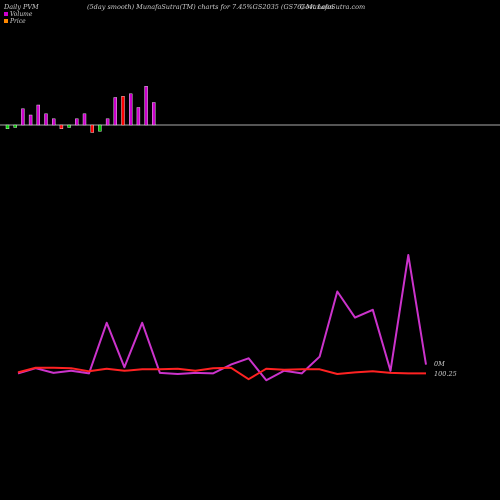 Image resolution: width=500 pixels, height=500 pixels. What do you see at coordinates (6, 21) in the screenshot?
I see `legend-price-swatch` at bounding box center [6, 21].